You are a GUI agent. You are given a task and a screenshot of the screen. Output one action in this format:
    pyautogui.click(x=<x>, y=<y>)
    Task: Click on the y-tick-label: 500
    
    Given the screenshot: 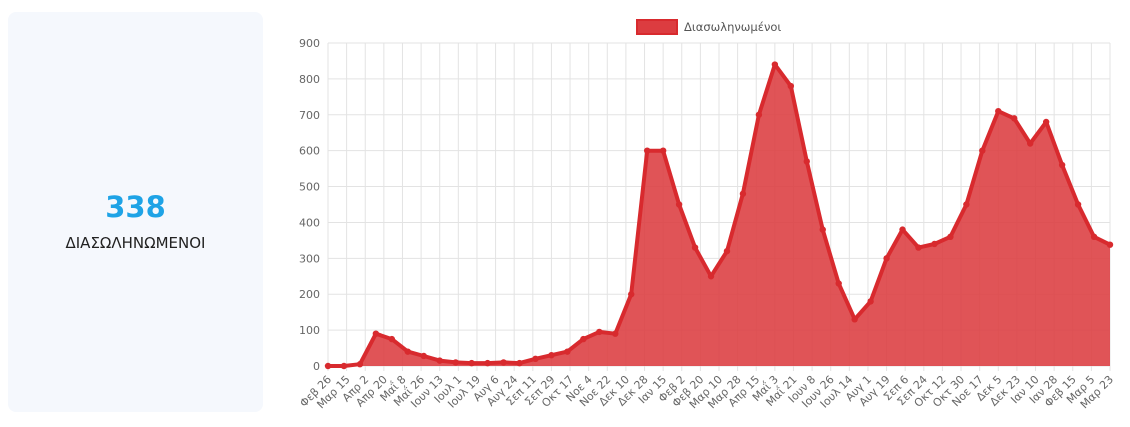 What is the action you would take?
    pyautogui.click(x=309, y=187)
    